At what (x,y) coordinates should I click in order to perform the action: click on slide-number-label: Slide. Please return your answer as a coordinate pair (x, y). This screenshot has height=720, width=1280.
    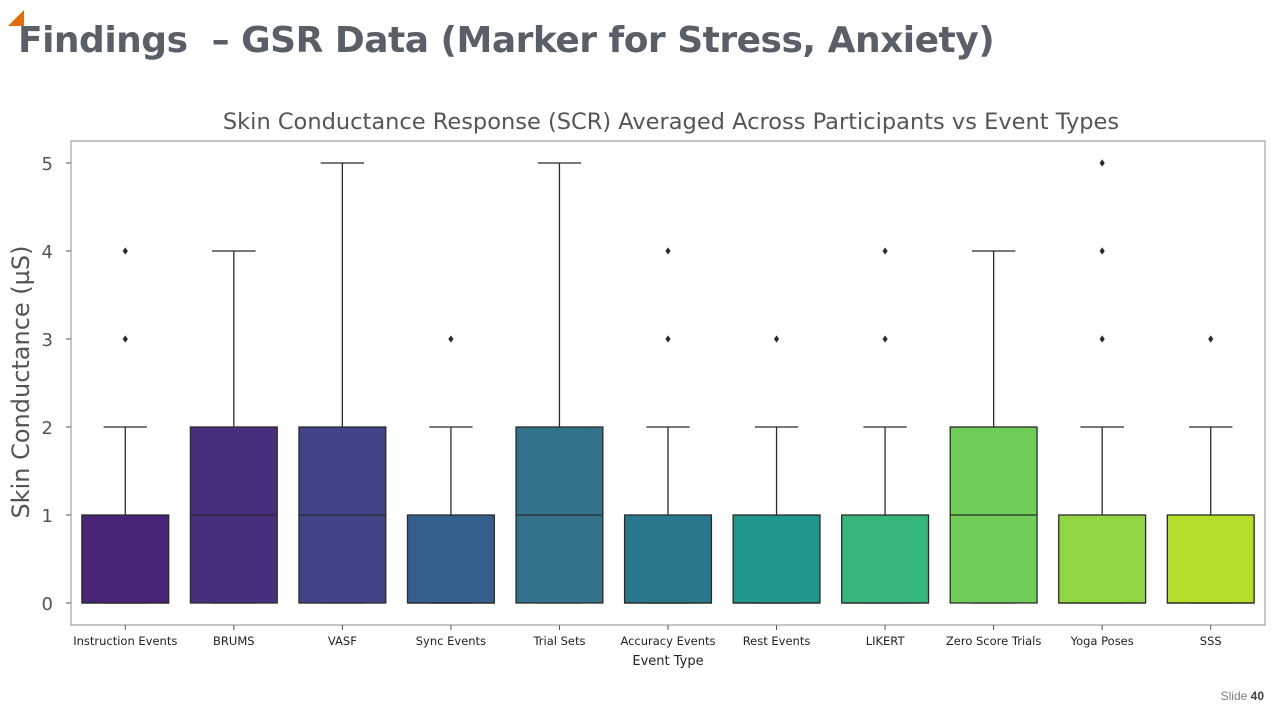
    Looking at the image, I should click on (1234, 696).